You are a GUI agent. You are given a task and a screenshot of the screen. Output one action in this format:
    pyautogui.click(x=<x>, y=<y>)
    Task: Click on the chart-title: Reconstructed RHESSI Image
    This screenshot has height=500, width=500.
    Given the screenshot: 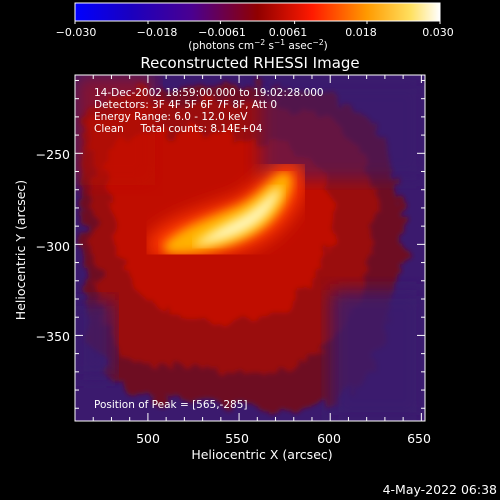 What is the action you would take?
    pyautogui.click(x=249, y=63)
    